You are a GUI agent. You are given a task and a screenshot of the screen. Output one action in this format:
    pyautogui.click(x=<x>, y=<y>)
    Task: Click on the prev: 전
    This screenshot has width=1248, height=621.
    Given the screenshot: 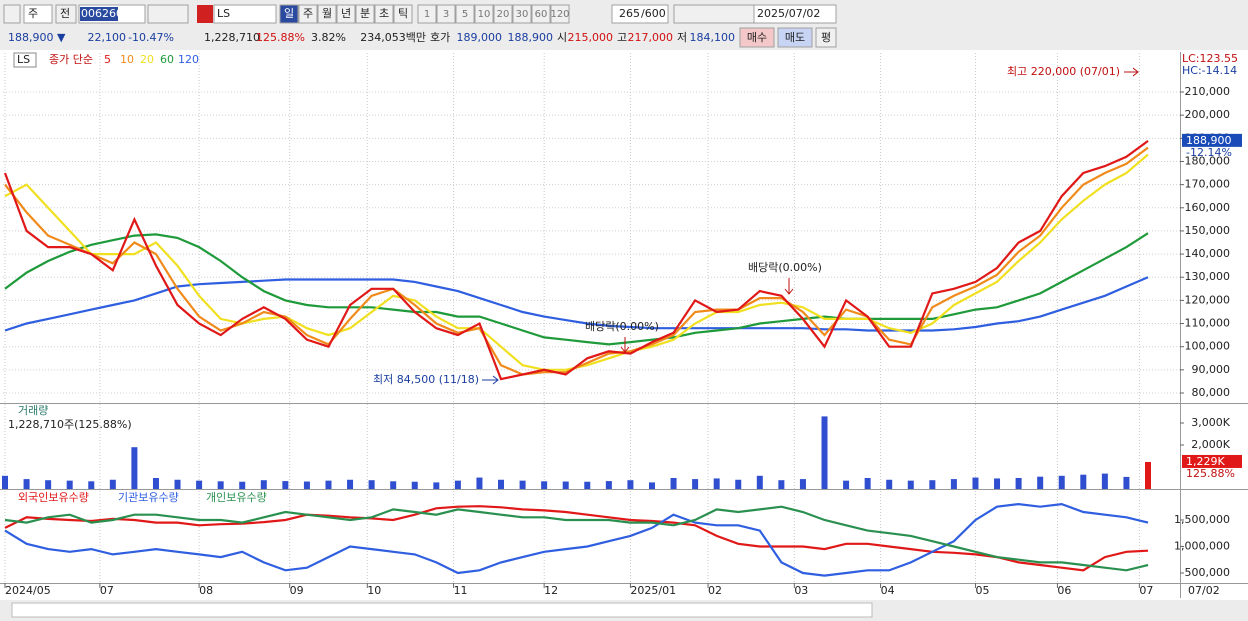 What is the action you would take?
    pyautogui.click(x=65, y=13)
    